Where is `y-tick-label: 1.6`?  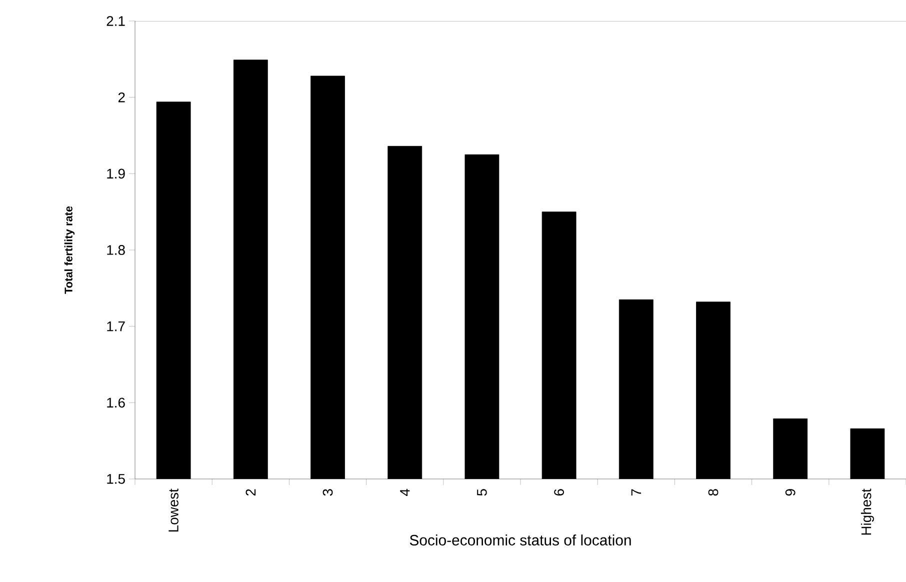
y-tick-label: 1.6 is located at coordinates (116, 403).